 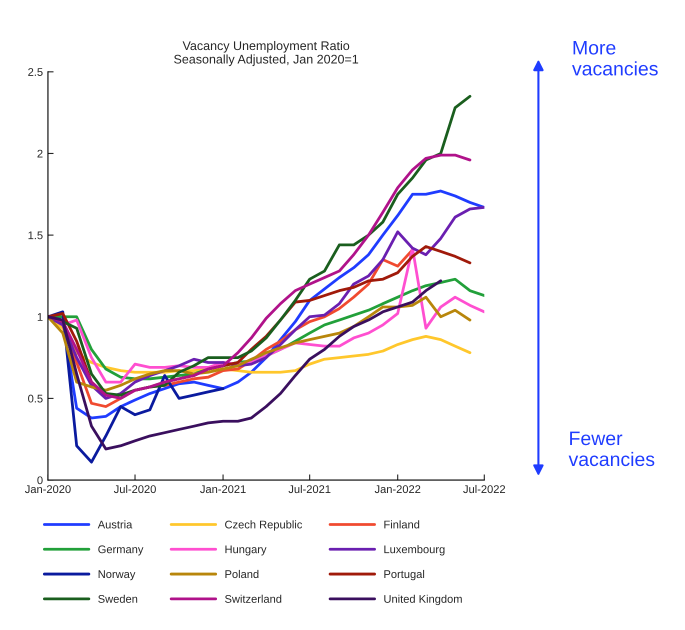 What do you see at coordinates (253, 598) in the screenshot?
I see `legend-label: Switzerland` at bounding box center [253, 598].